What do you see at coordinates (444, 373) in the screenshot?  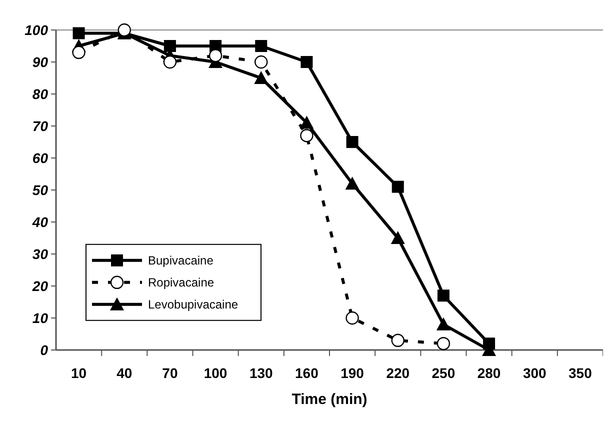 I see `x-tick-label: 250` at bounding box center [444, 373].